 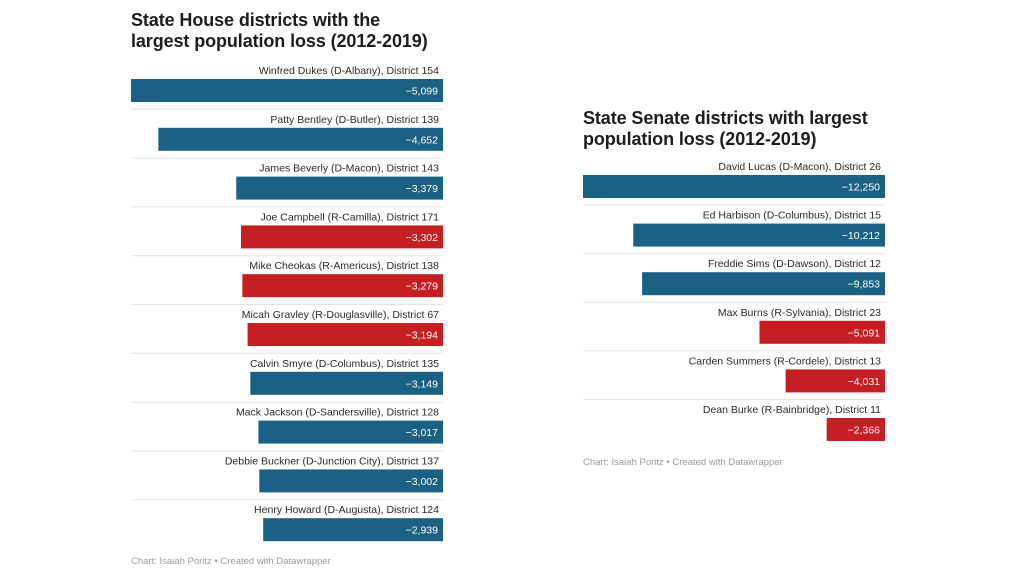 I want to click on senate-bar-value: −12,250, so click(x=861, y=187).